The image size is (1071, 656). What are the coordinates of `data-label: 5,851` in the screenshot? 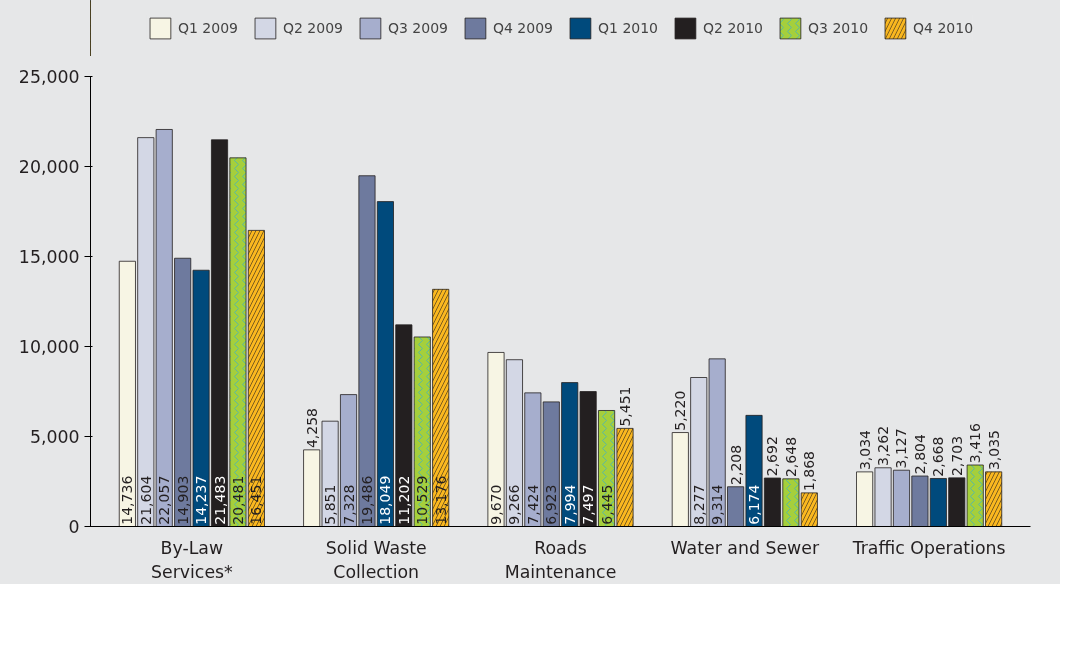 It's located at (330, 504).